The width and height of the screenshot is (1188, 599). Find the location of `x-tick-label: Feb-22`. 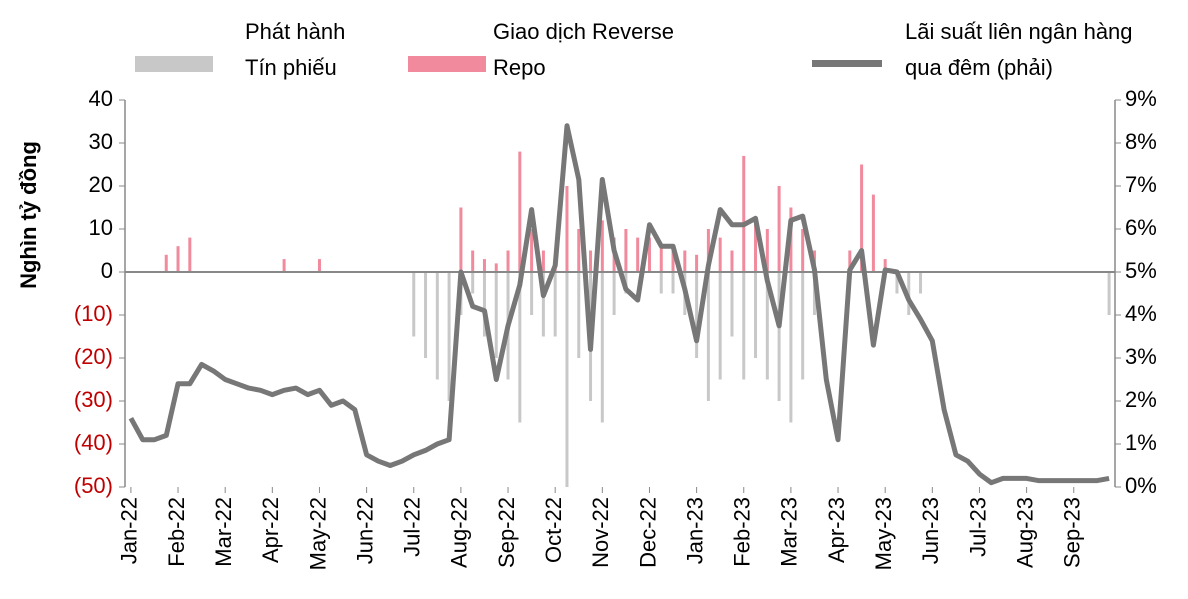

x-tick-label: Feb-22 is located at coordinates (176, 532).